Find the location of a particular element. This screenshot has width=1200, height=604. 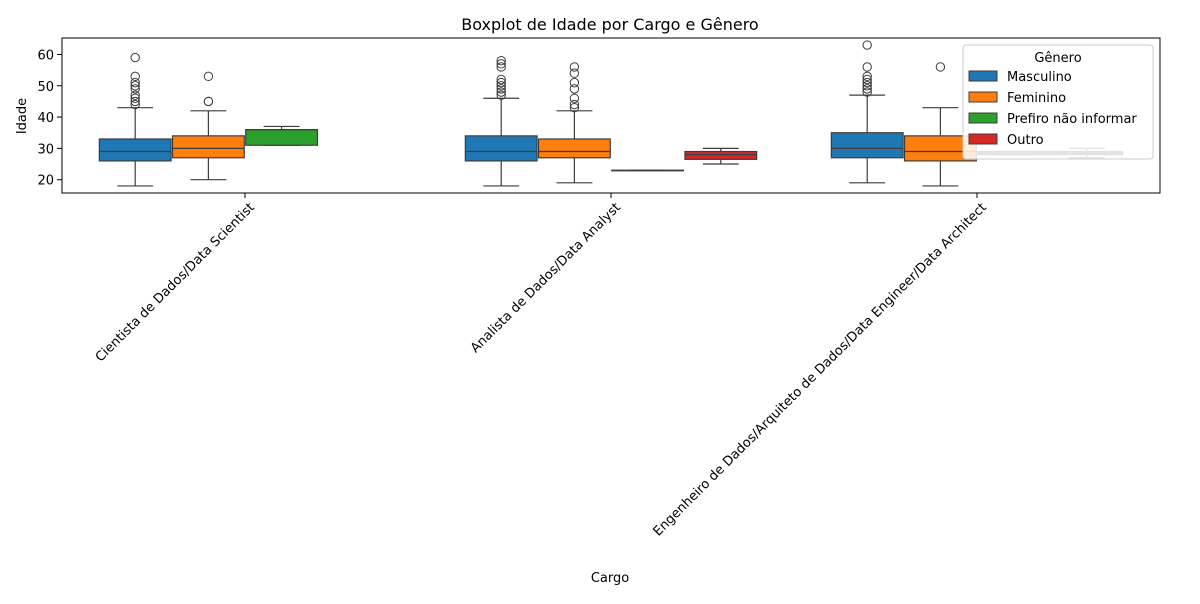

y-tick-label: 30 is located at coordinates (45, 149).